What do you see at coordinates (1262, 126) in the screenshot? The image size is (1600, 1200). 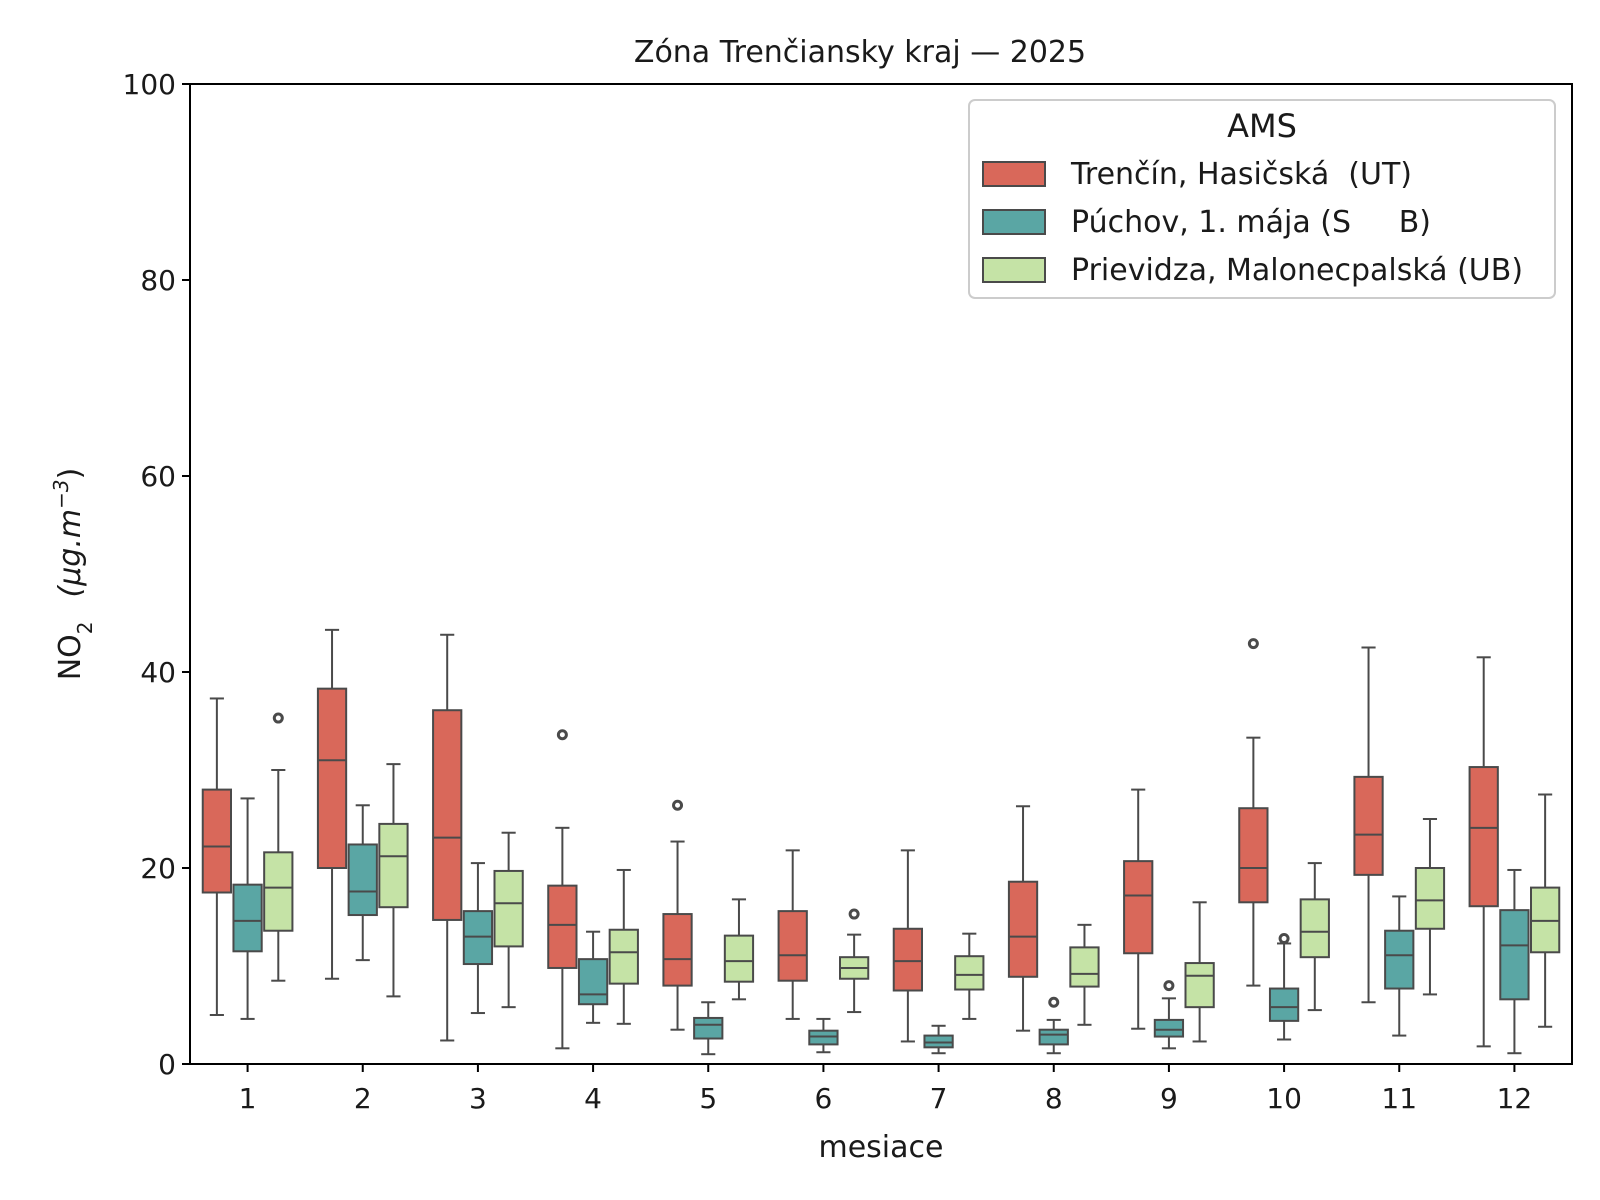 I see `legend-title: AMS` at bounding box center [1262, 126].